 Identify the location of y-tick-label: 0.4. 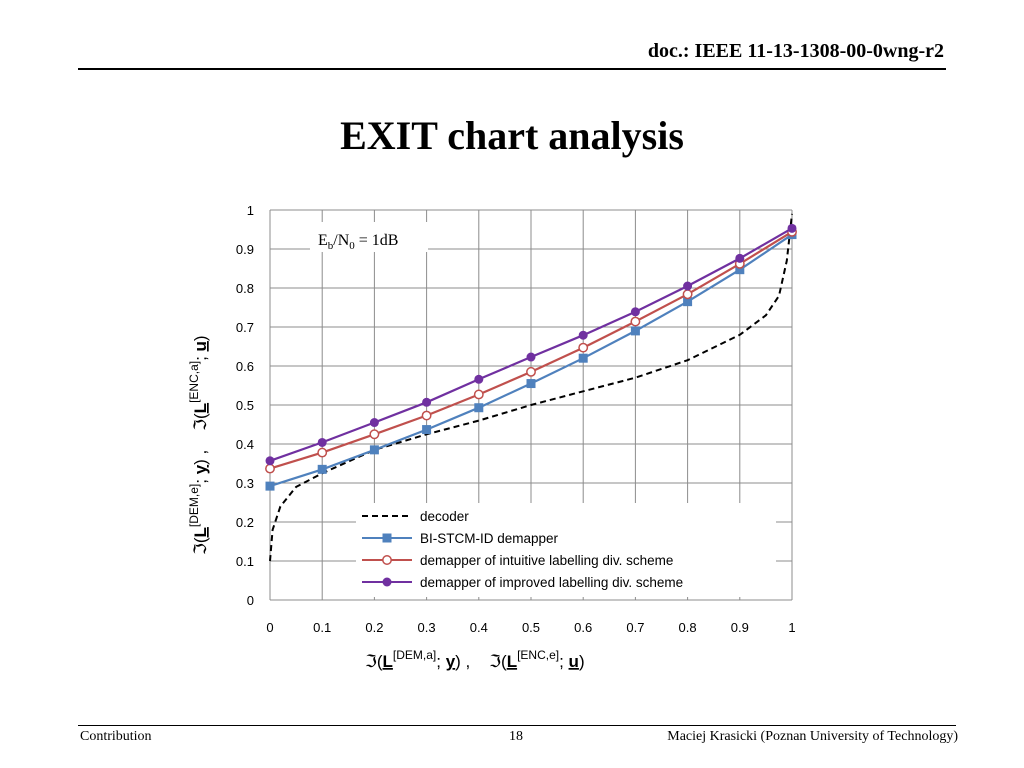
(245, 444).